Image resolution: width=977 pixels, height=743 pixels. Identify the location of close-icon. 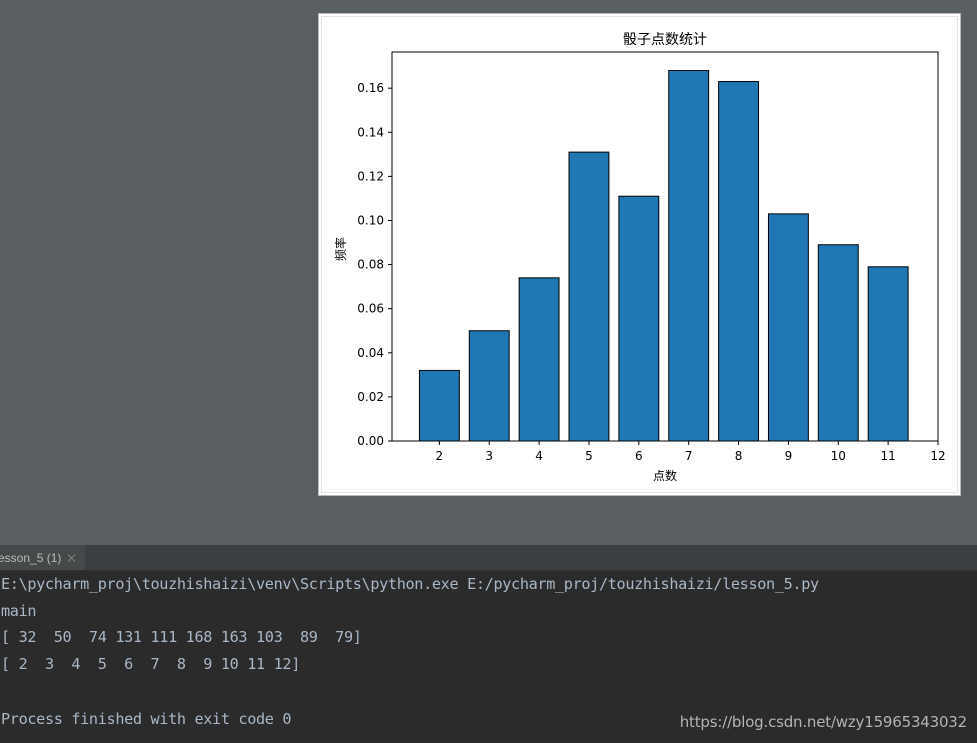
(72, 558).